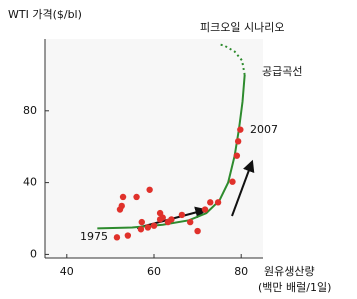  What do you see at coordinates (264, 129) in the screenshot?
I see `year-label: 2007` at bounding box center [264, 129].